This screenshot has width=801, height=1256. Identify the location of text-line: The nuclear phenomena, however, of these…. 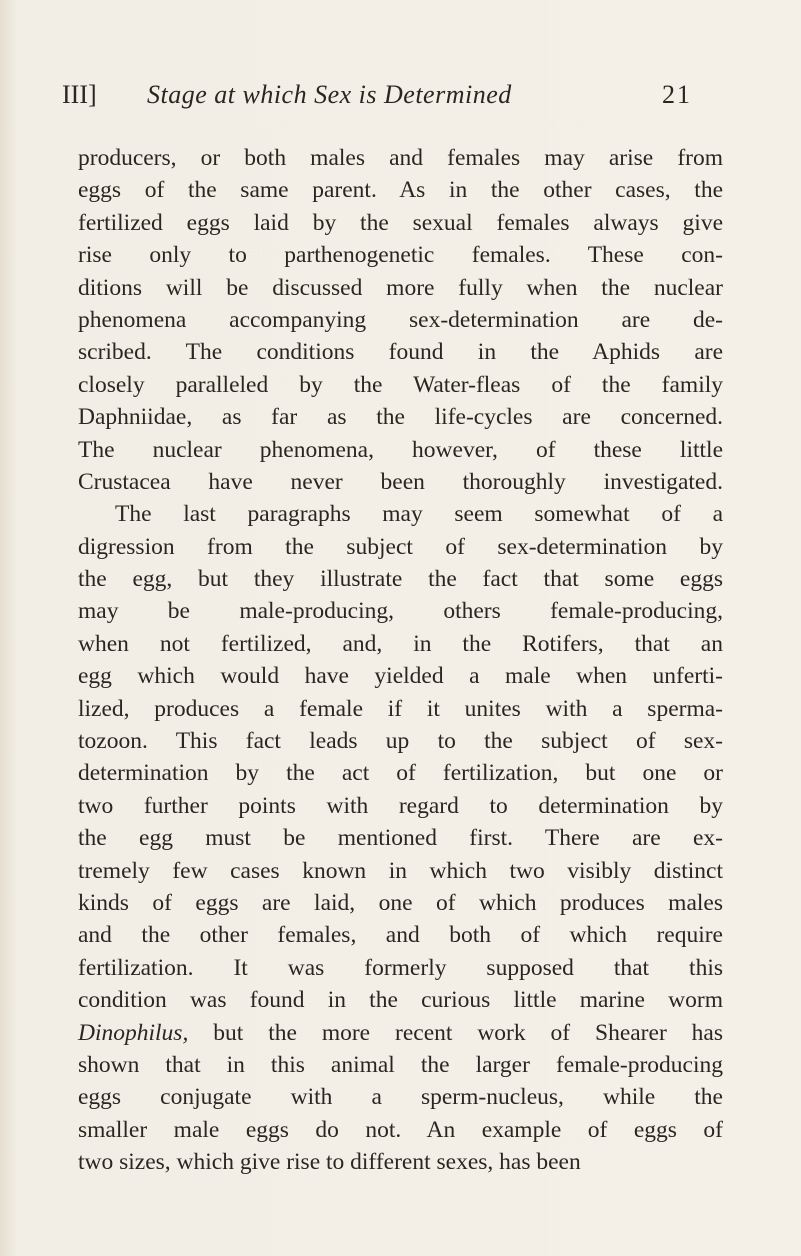
(400, 449).